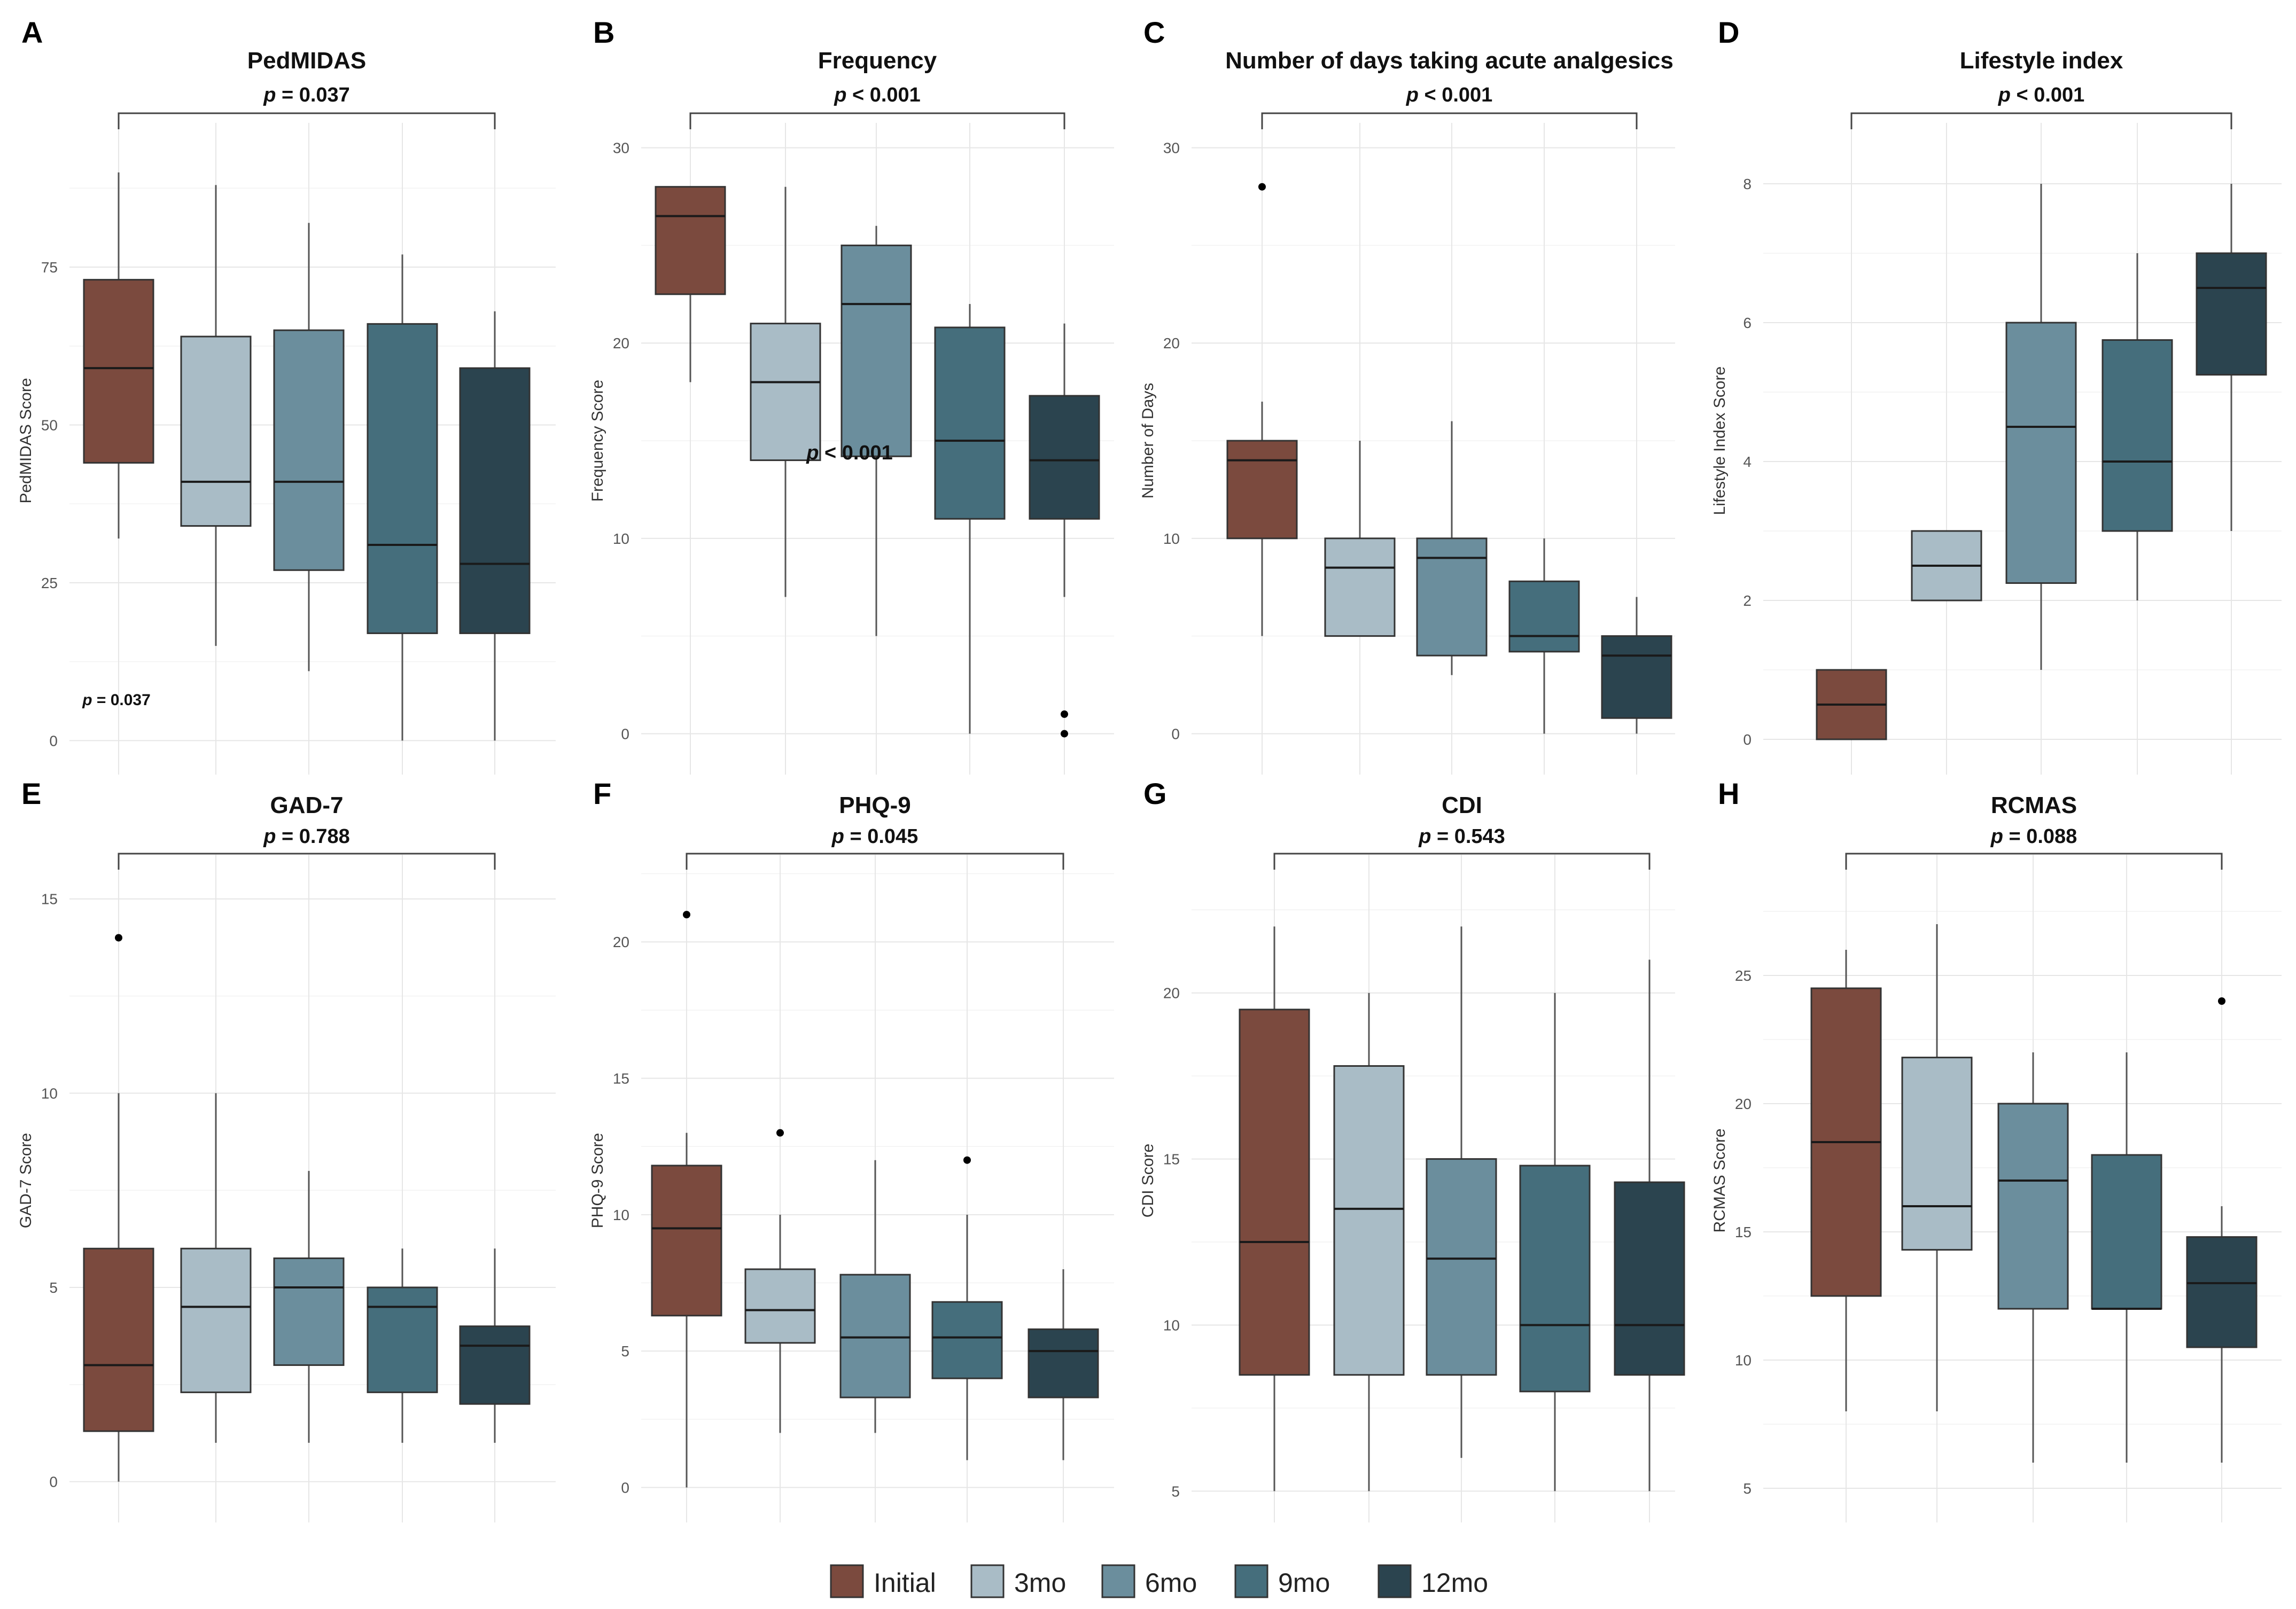  What do you see at coordinates (625, 1351) in the screenshot?
I see `y-tick-label: 5` at bounding box center [625, 1351].